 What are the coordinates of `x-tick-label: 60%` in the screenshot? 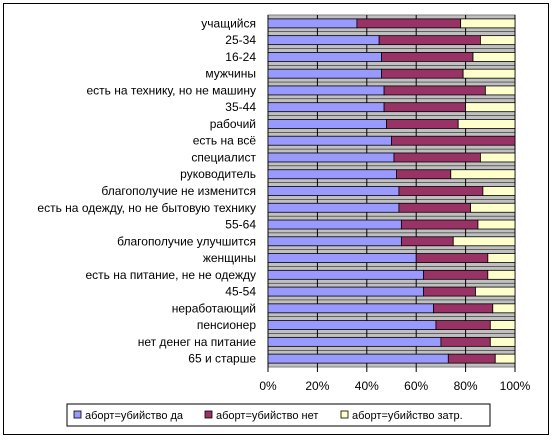 It's located at (416, 386).